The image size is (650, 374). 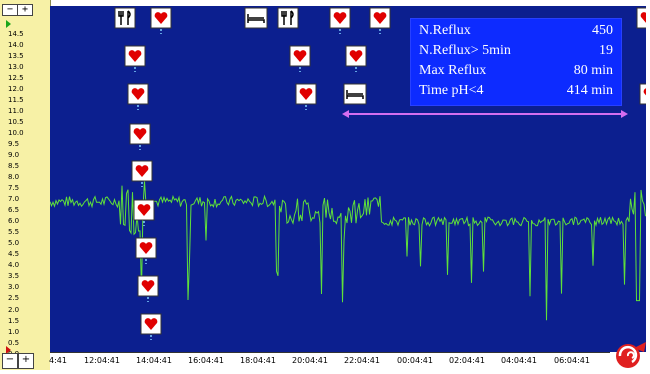 What do you see at coordinates (14, 320) in the screenshot?
I see `y-tick-label: 1.5` at bounding box center [14, 320].